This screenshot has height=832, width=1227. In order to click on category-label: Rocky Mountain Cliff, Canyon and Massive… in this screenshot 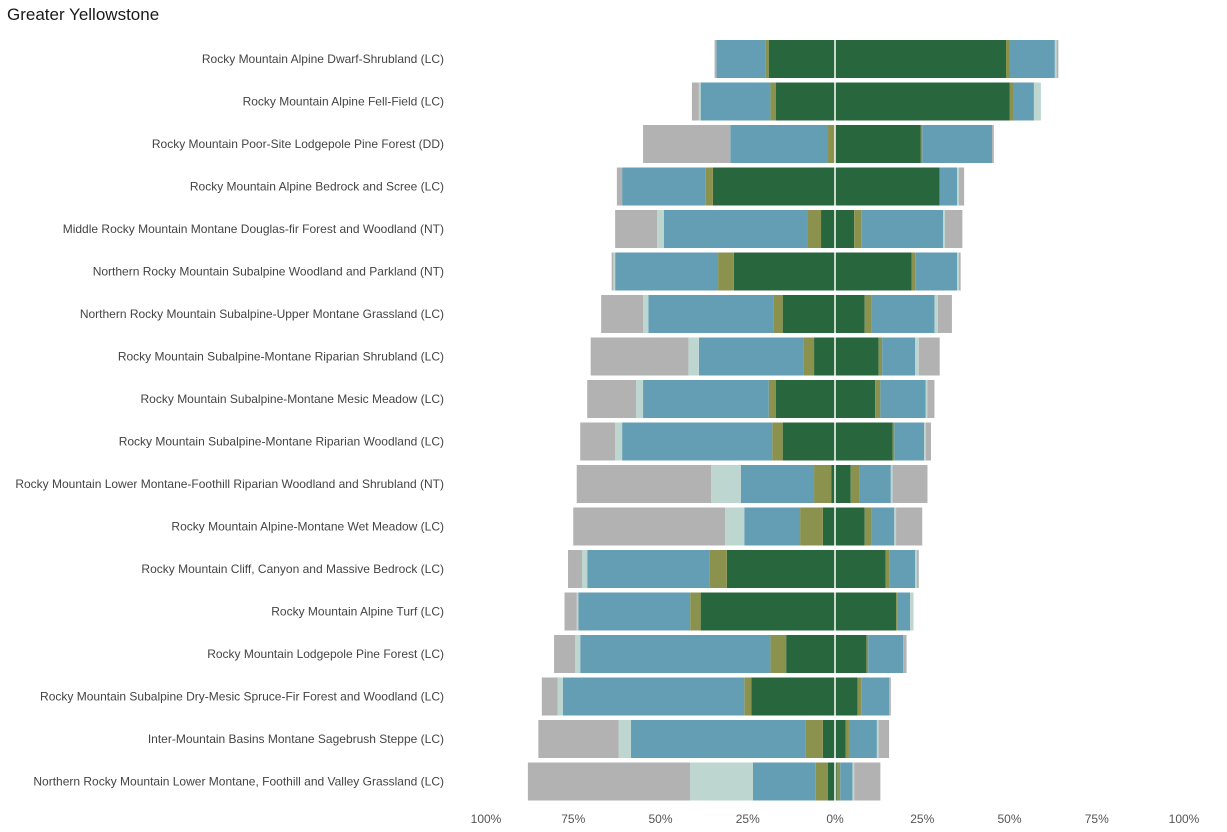, I will do `click(292, 569)`.